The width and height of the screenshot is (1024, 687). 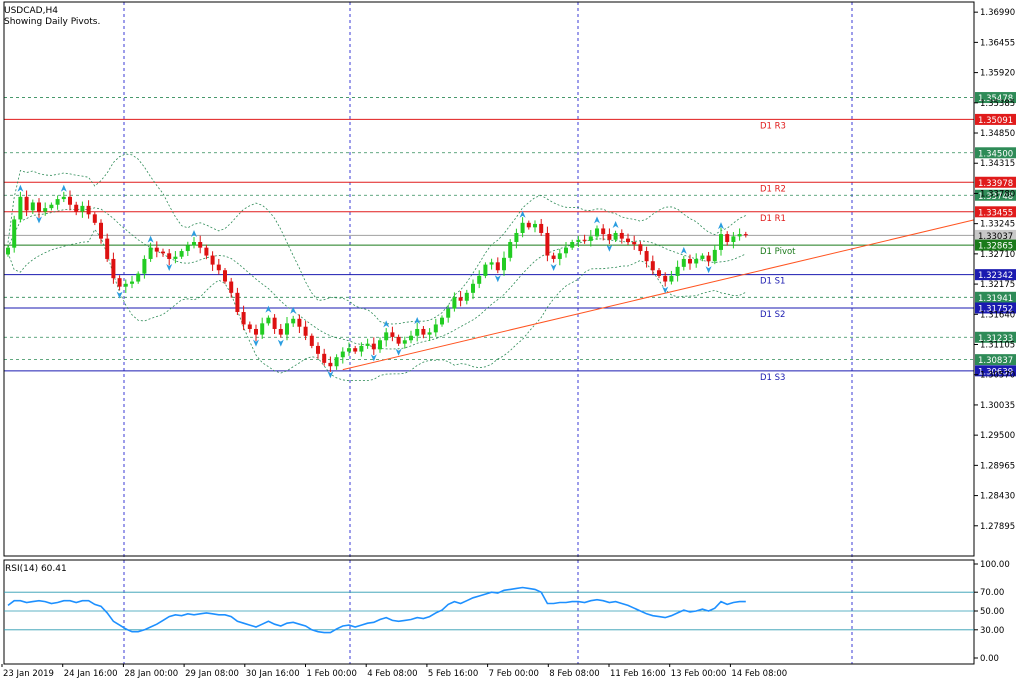 I want to click on price-tag-value: 1.33978, so click(x=995, y=184).